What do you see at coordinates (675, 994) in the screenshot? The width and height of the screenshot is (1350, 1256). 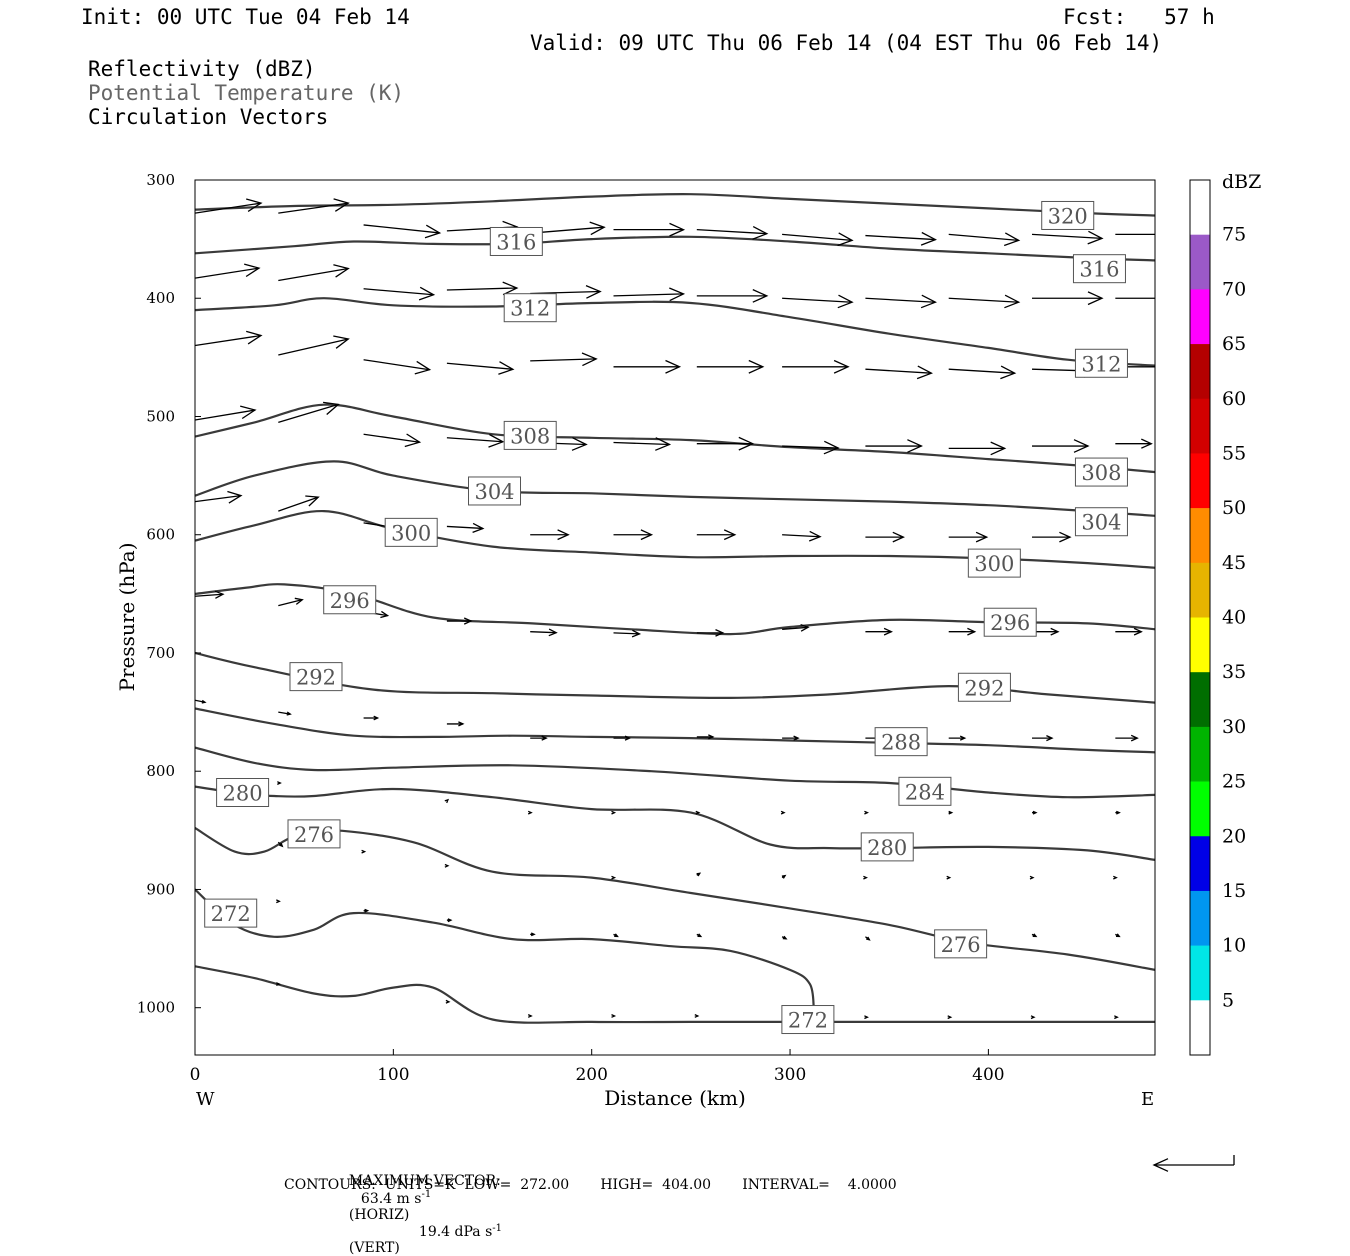 I see `theta-contour-272-lower` at bounding box center [675, 994].